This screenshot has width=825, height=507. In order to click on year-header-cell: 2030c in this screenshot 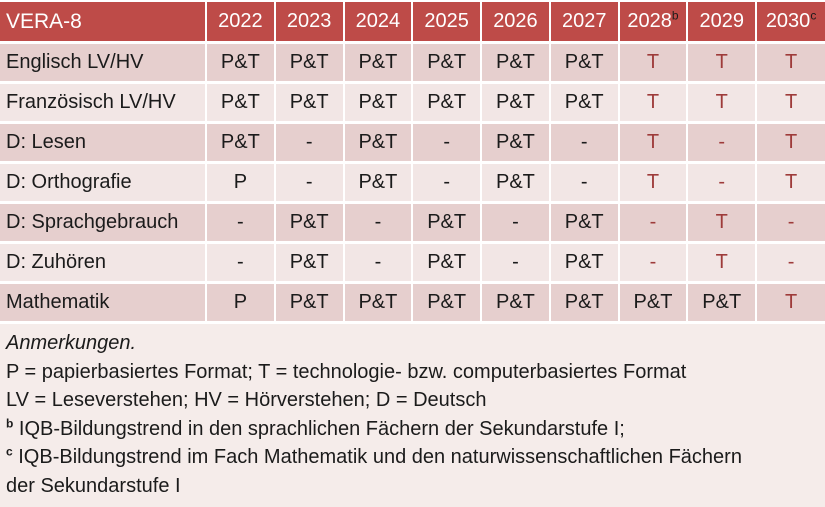, I will do `click(790, 22)`.